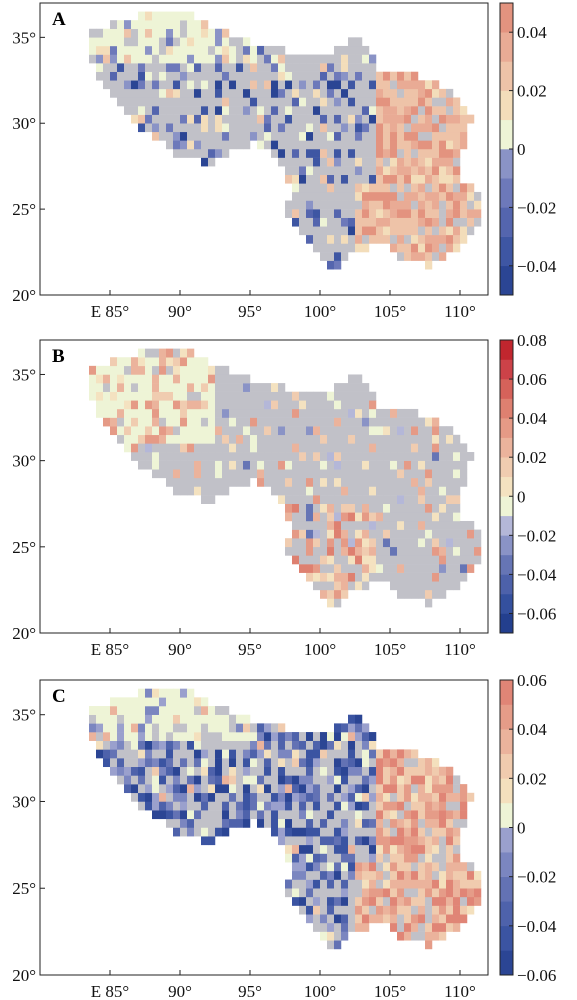 The height and width of the screenshot is (1000, 577). What do you see at coordinates (24, 888) in the screenshot?
I see `y-tick-label: 25°` at bounding box center [24, 888].